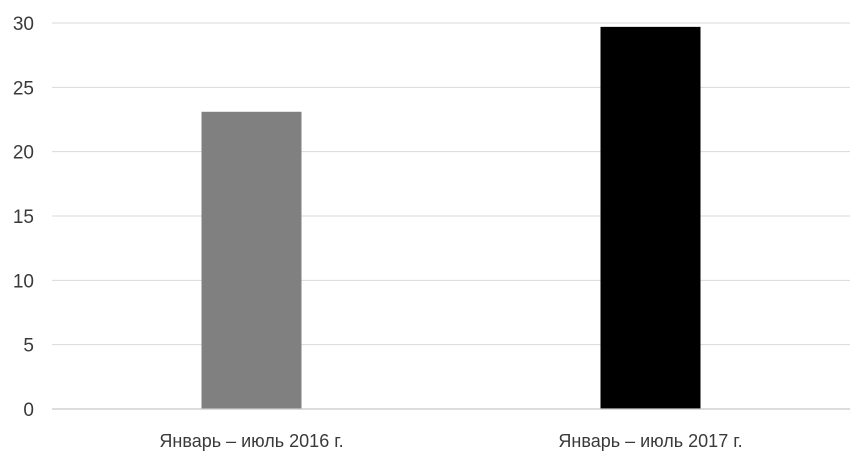 Image resolution: width=850 pixels, height=457 pixels. Describe the element at coordinates (251, 441) in the screenshot. I see `x-tick-label: Январь – июль 2016 г.` at that location.